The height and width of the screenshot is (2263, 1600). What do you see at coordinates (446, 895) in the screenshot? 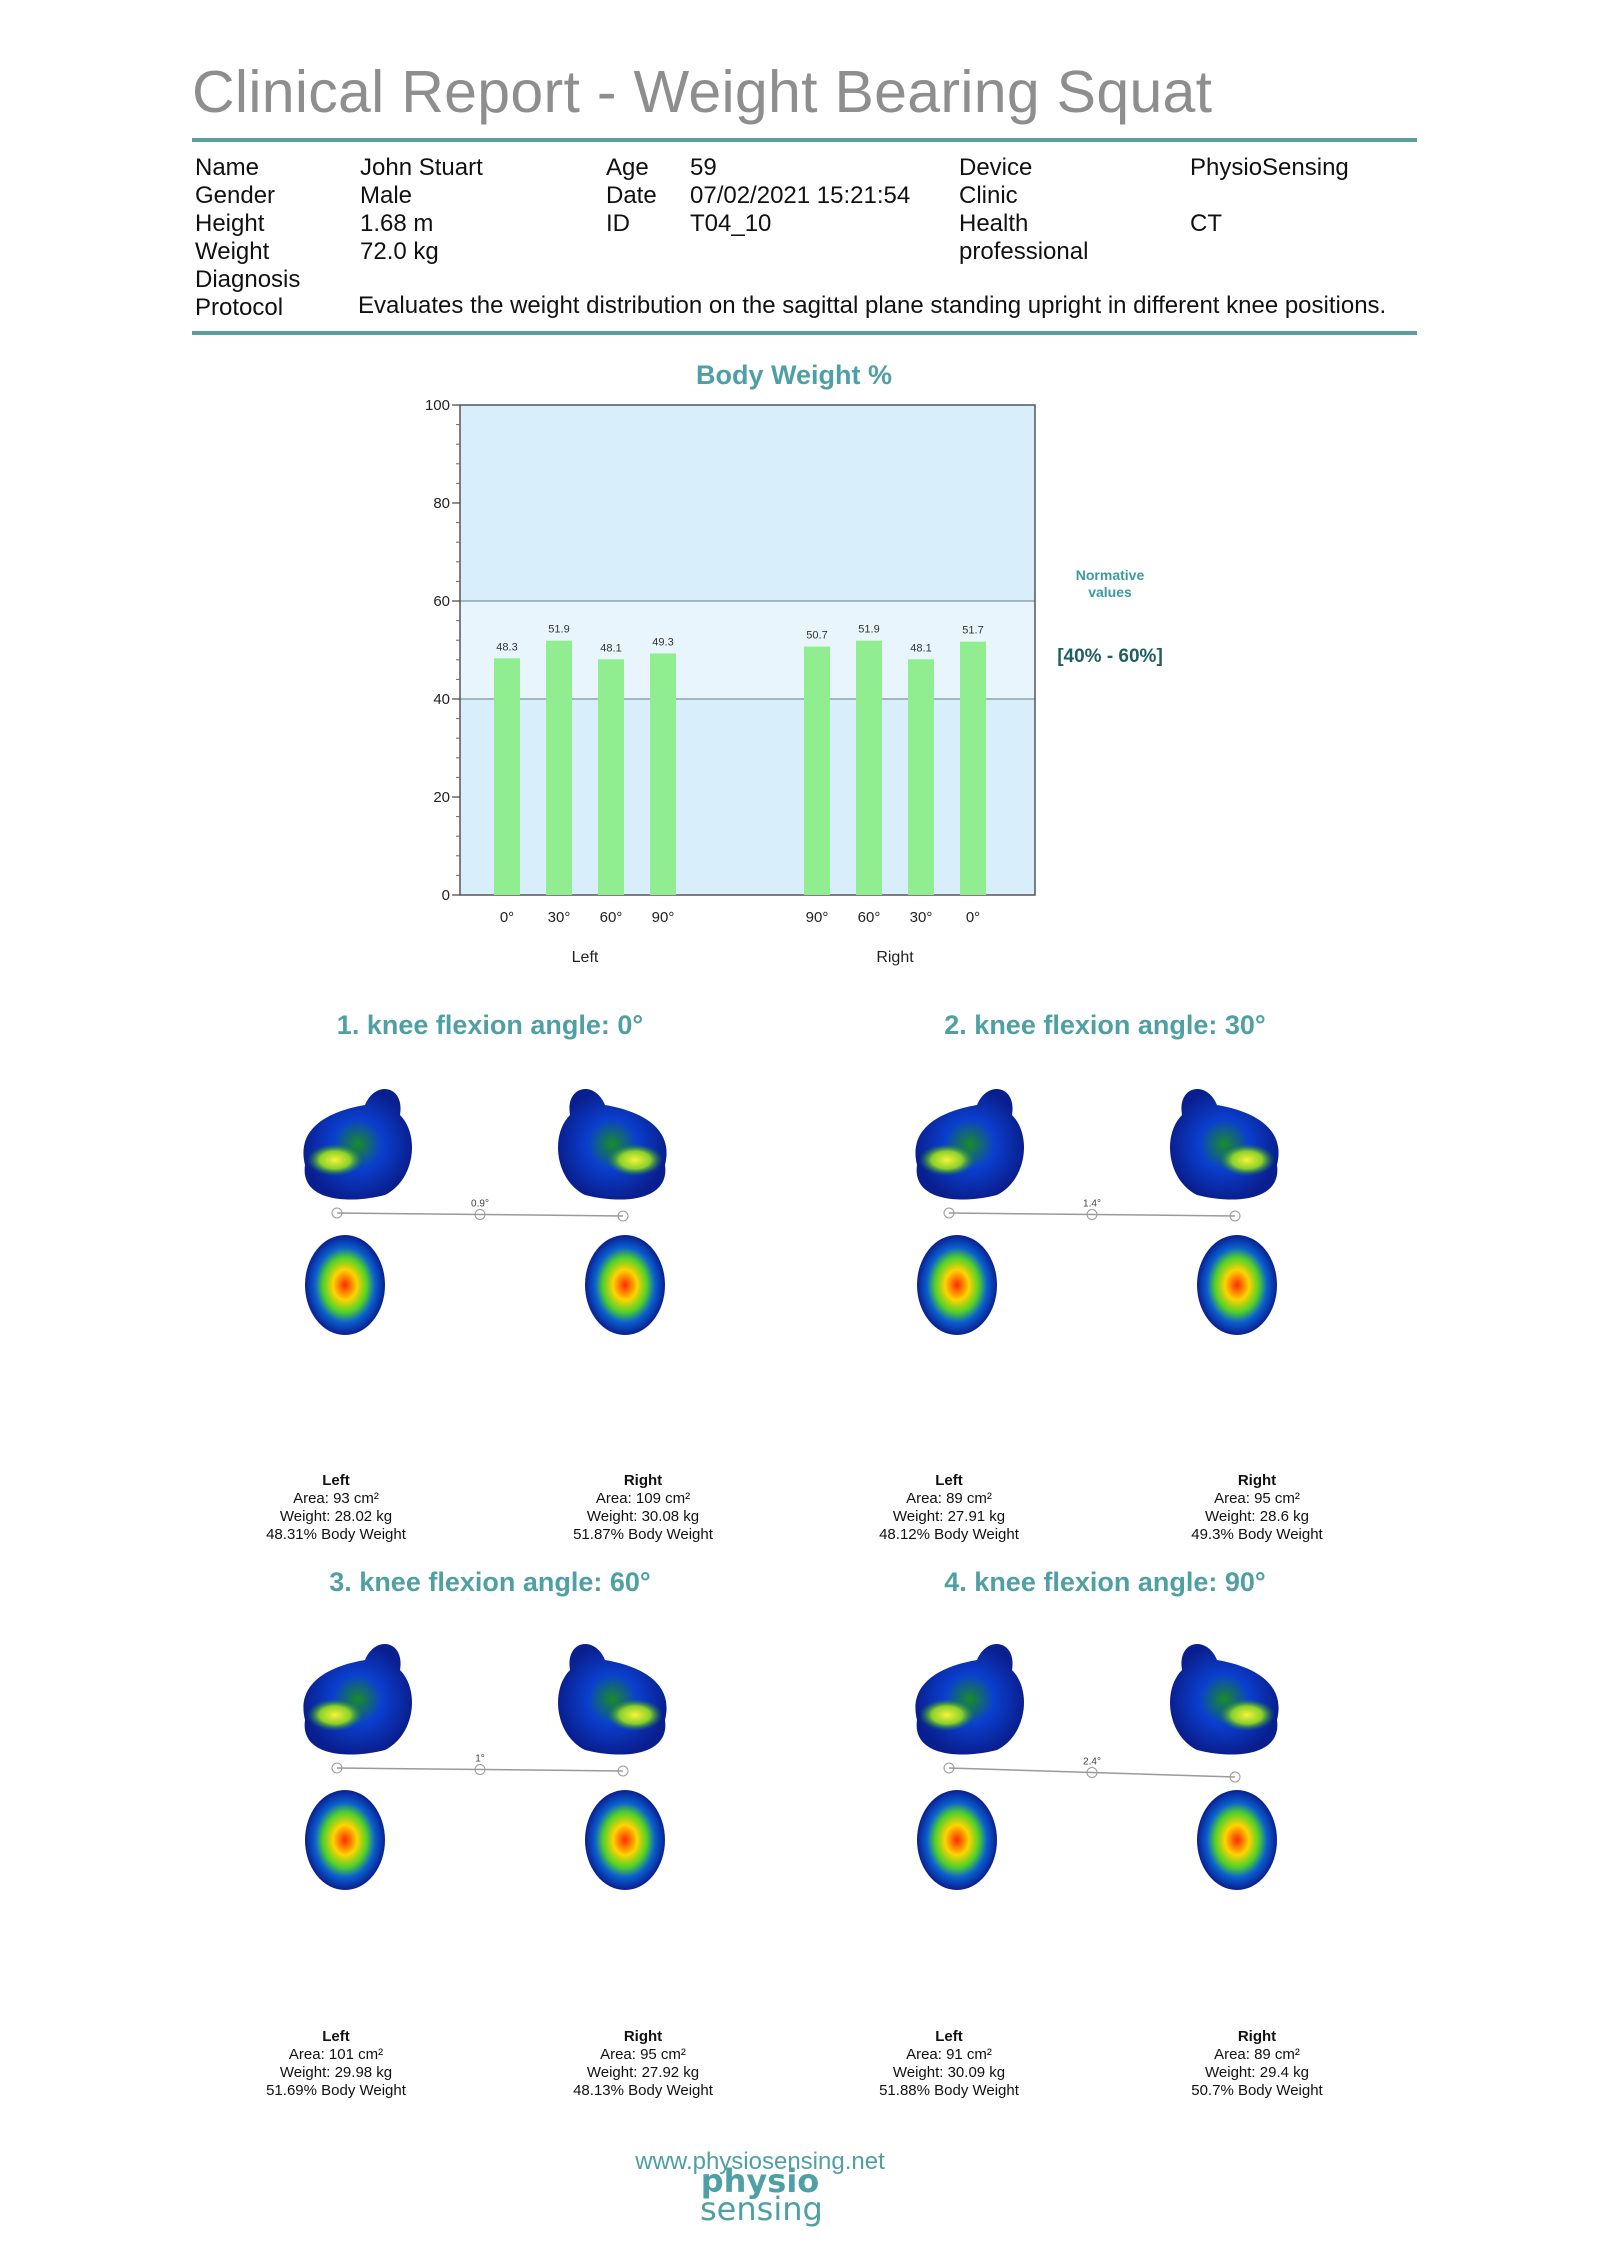
I see `y-tick-label: 0` at bounding box center [446, 895].